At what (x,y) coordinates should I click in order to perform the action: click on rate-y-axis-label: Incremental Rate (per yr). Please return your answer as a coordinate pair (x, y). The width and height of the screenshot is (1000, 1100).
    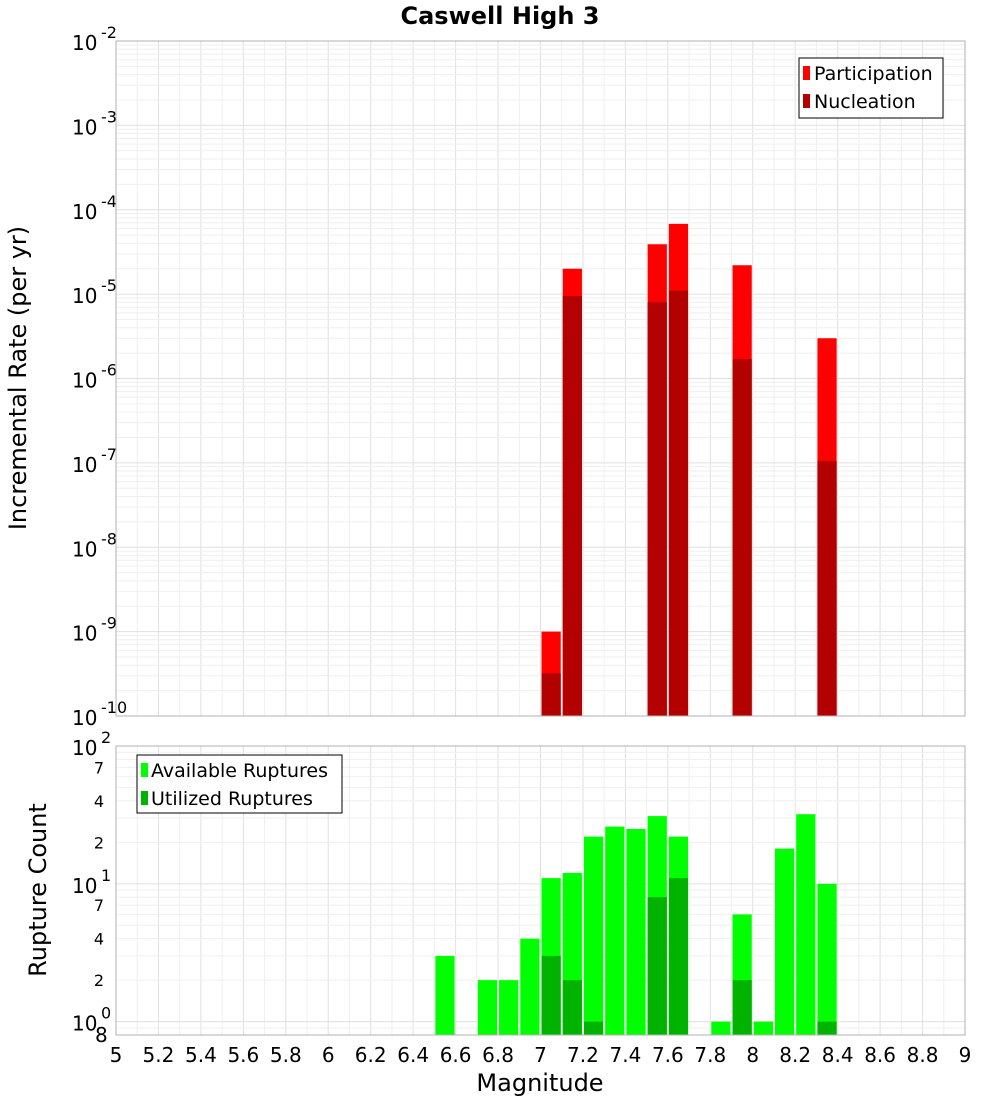
    Looking at the image, I should click on (18, 378).